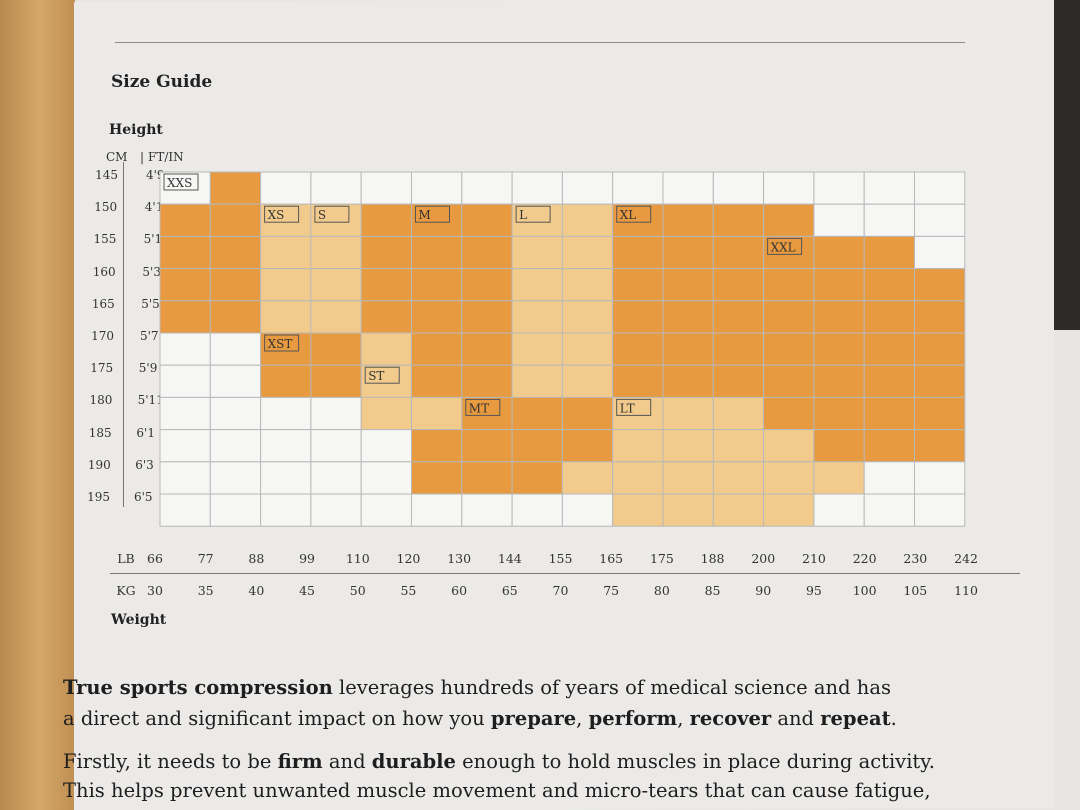 Image resolution: width=1080 pixels, height=810 pixels. I want to click on weight-kg-tick: 95, so click(813, 590).